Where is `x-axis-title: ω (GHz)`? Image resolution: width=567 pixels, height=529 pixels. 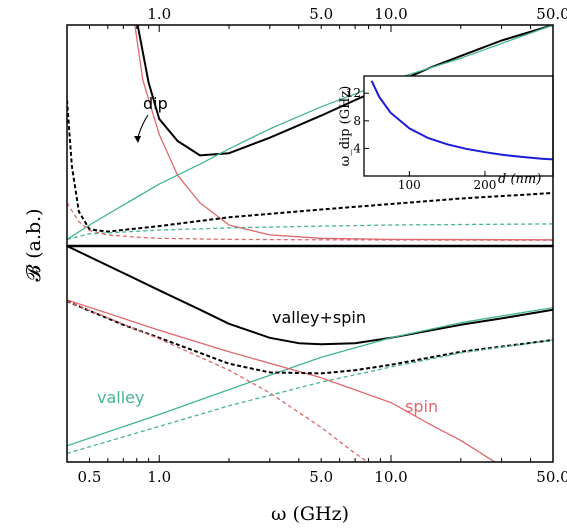 x-axis-title: ω (GHz) is located at coordinates (310, 514).